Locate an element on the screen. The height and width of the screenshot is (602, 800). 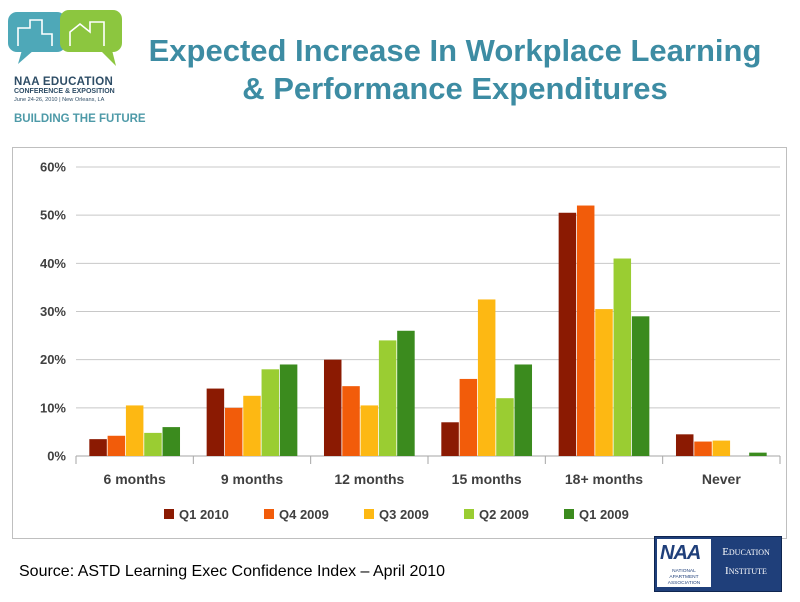
naa-logo-mark: NAA NATIONAL APARTMENT ASSOCIATION is located at coordinates (684, 563).